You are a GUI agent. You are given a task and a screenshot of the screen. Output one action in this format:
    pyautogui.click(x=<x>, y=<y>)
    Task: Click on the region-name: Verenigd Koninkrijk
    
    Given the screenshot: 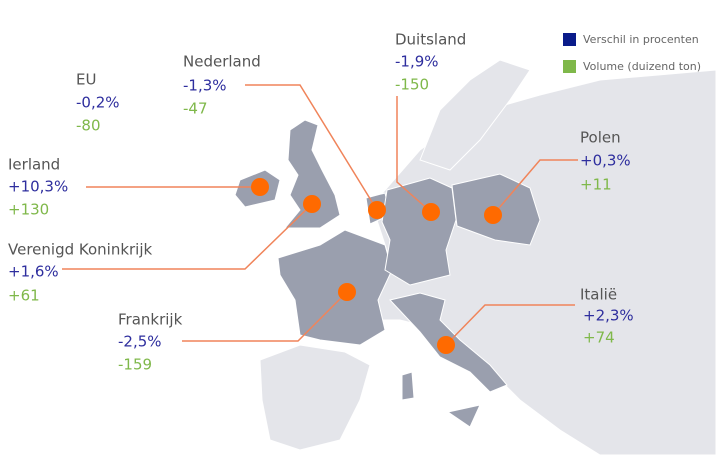 What is the action you would take?
    pyautogui.click(x=80, y=250)
    